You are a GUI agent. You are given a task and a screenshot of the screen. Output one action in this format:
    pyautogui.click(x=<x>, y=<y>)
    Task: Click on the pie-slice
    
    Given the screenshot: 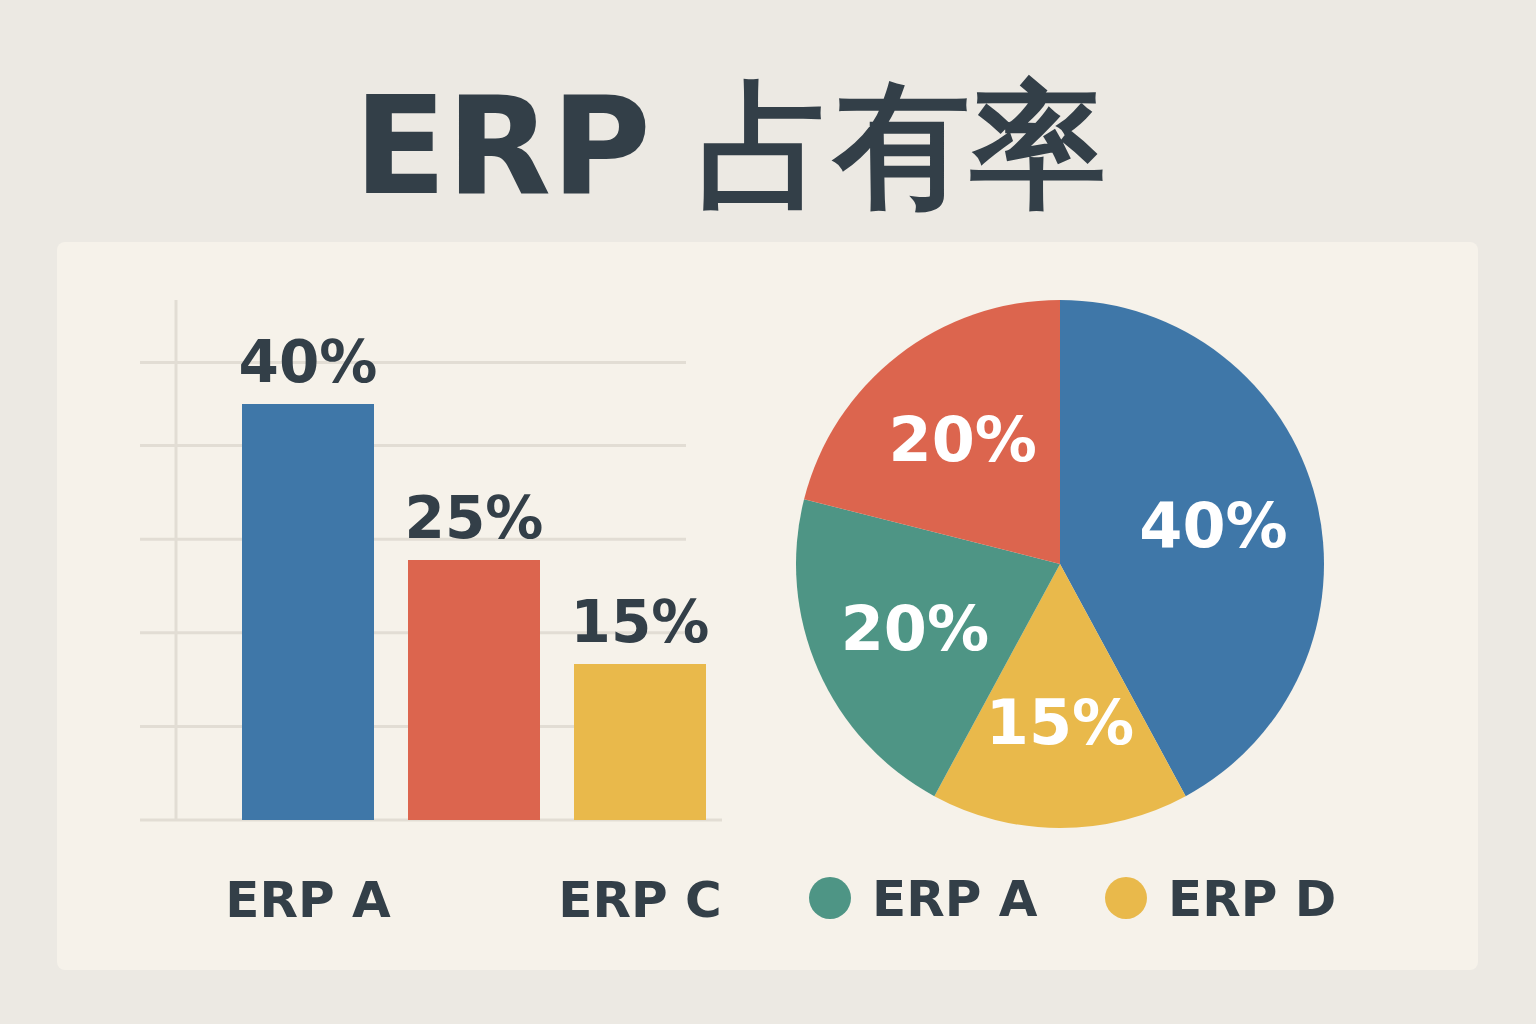 What is the action you would take?
    pyautogui.click(x=932, y=432)
    